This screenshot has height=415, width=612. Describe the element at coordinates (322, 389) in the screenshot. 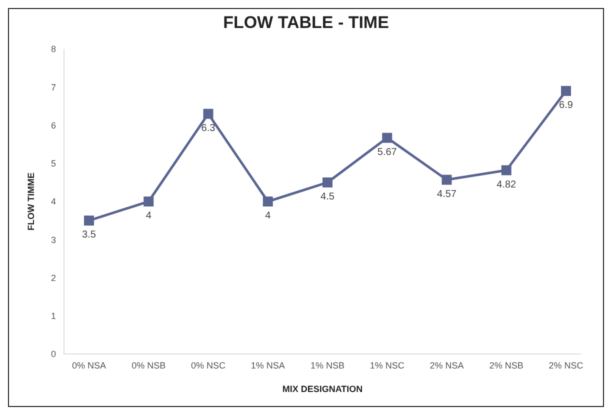

I see `x-axis-title: MIX DESIGNATION` at that location.